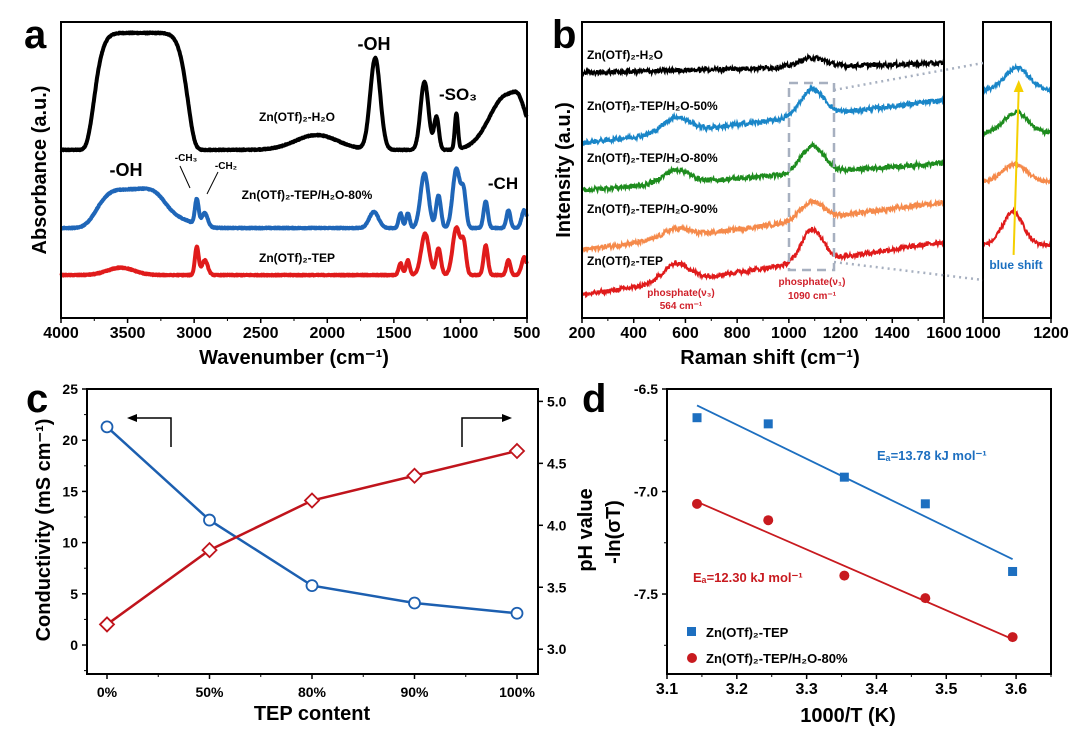 The width and height of the screenshot is (1080, 738). I want to click on x-tick-label: 3500, so click(128, 333).